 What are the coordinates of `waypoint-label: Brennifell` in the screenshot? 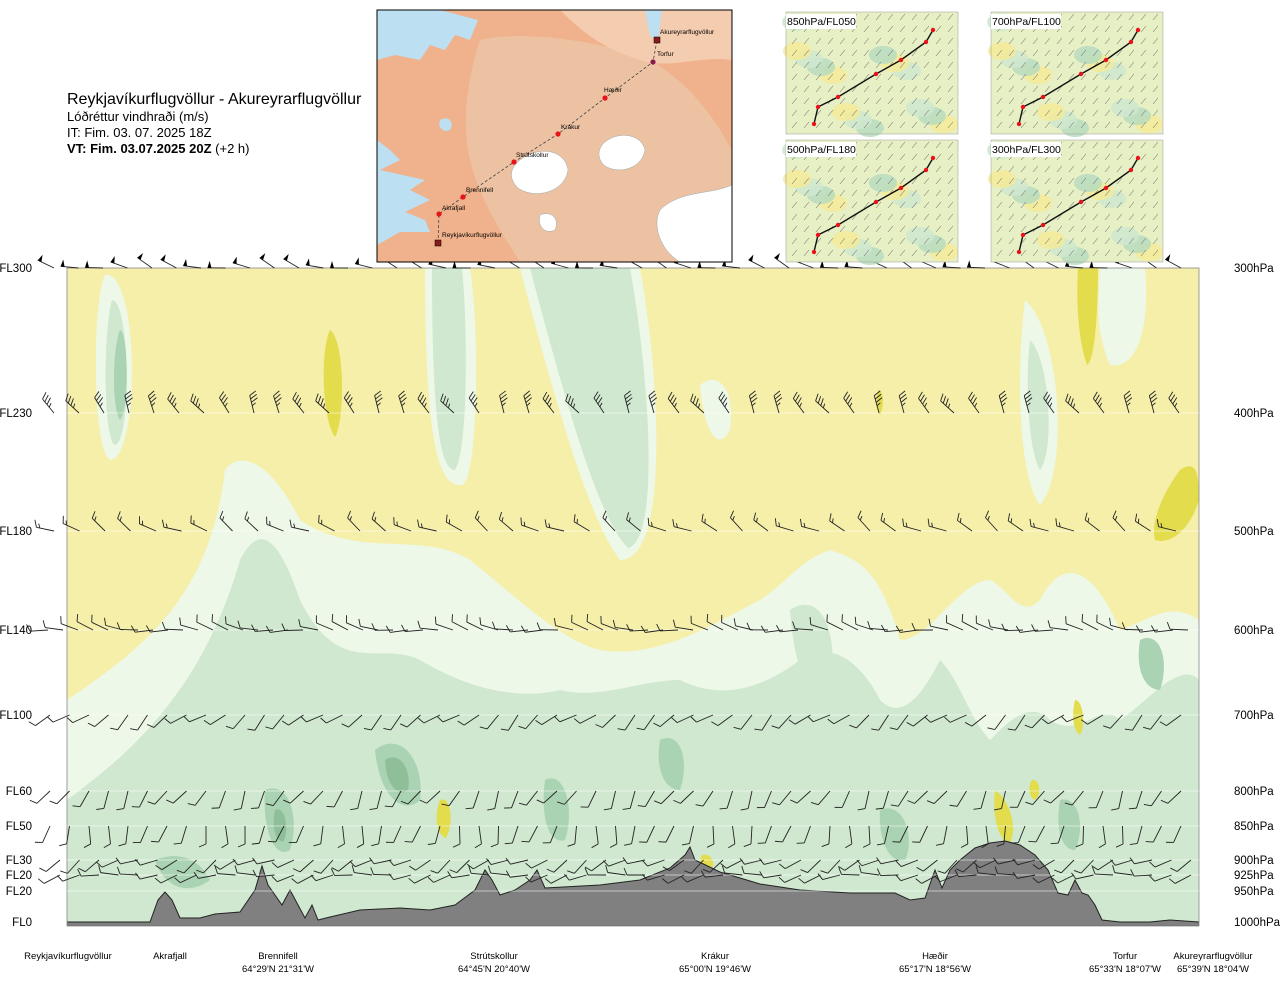 It's located at (278, 956).